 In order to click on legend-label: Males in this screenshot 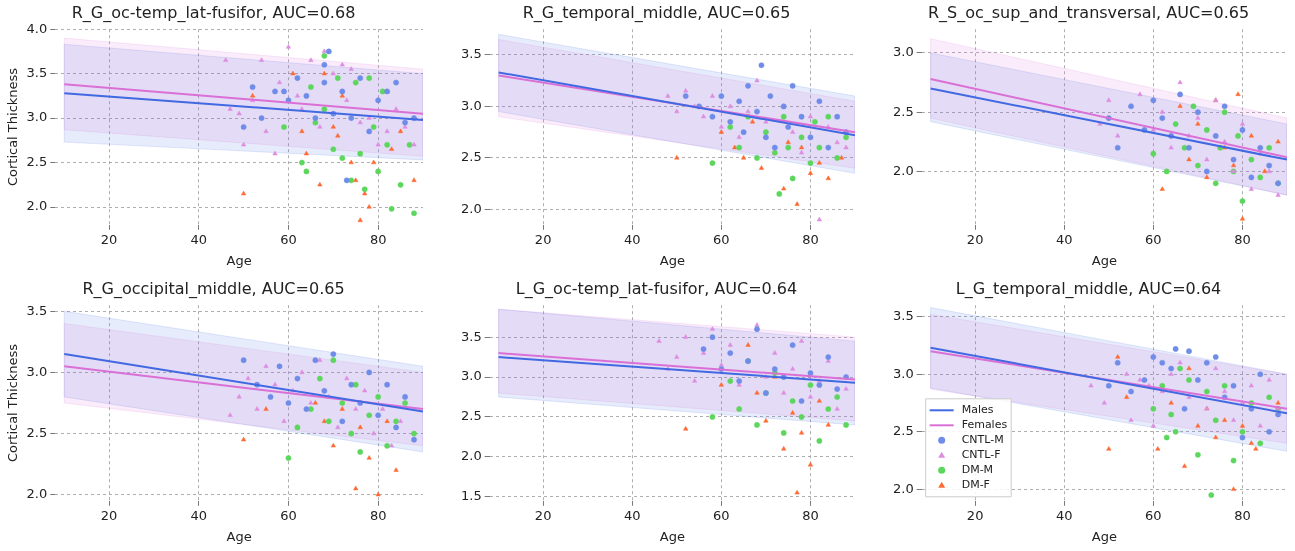, I will do `click(977, 410)`.